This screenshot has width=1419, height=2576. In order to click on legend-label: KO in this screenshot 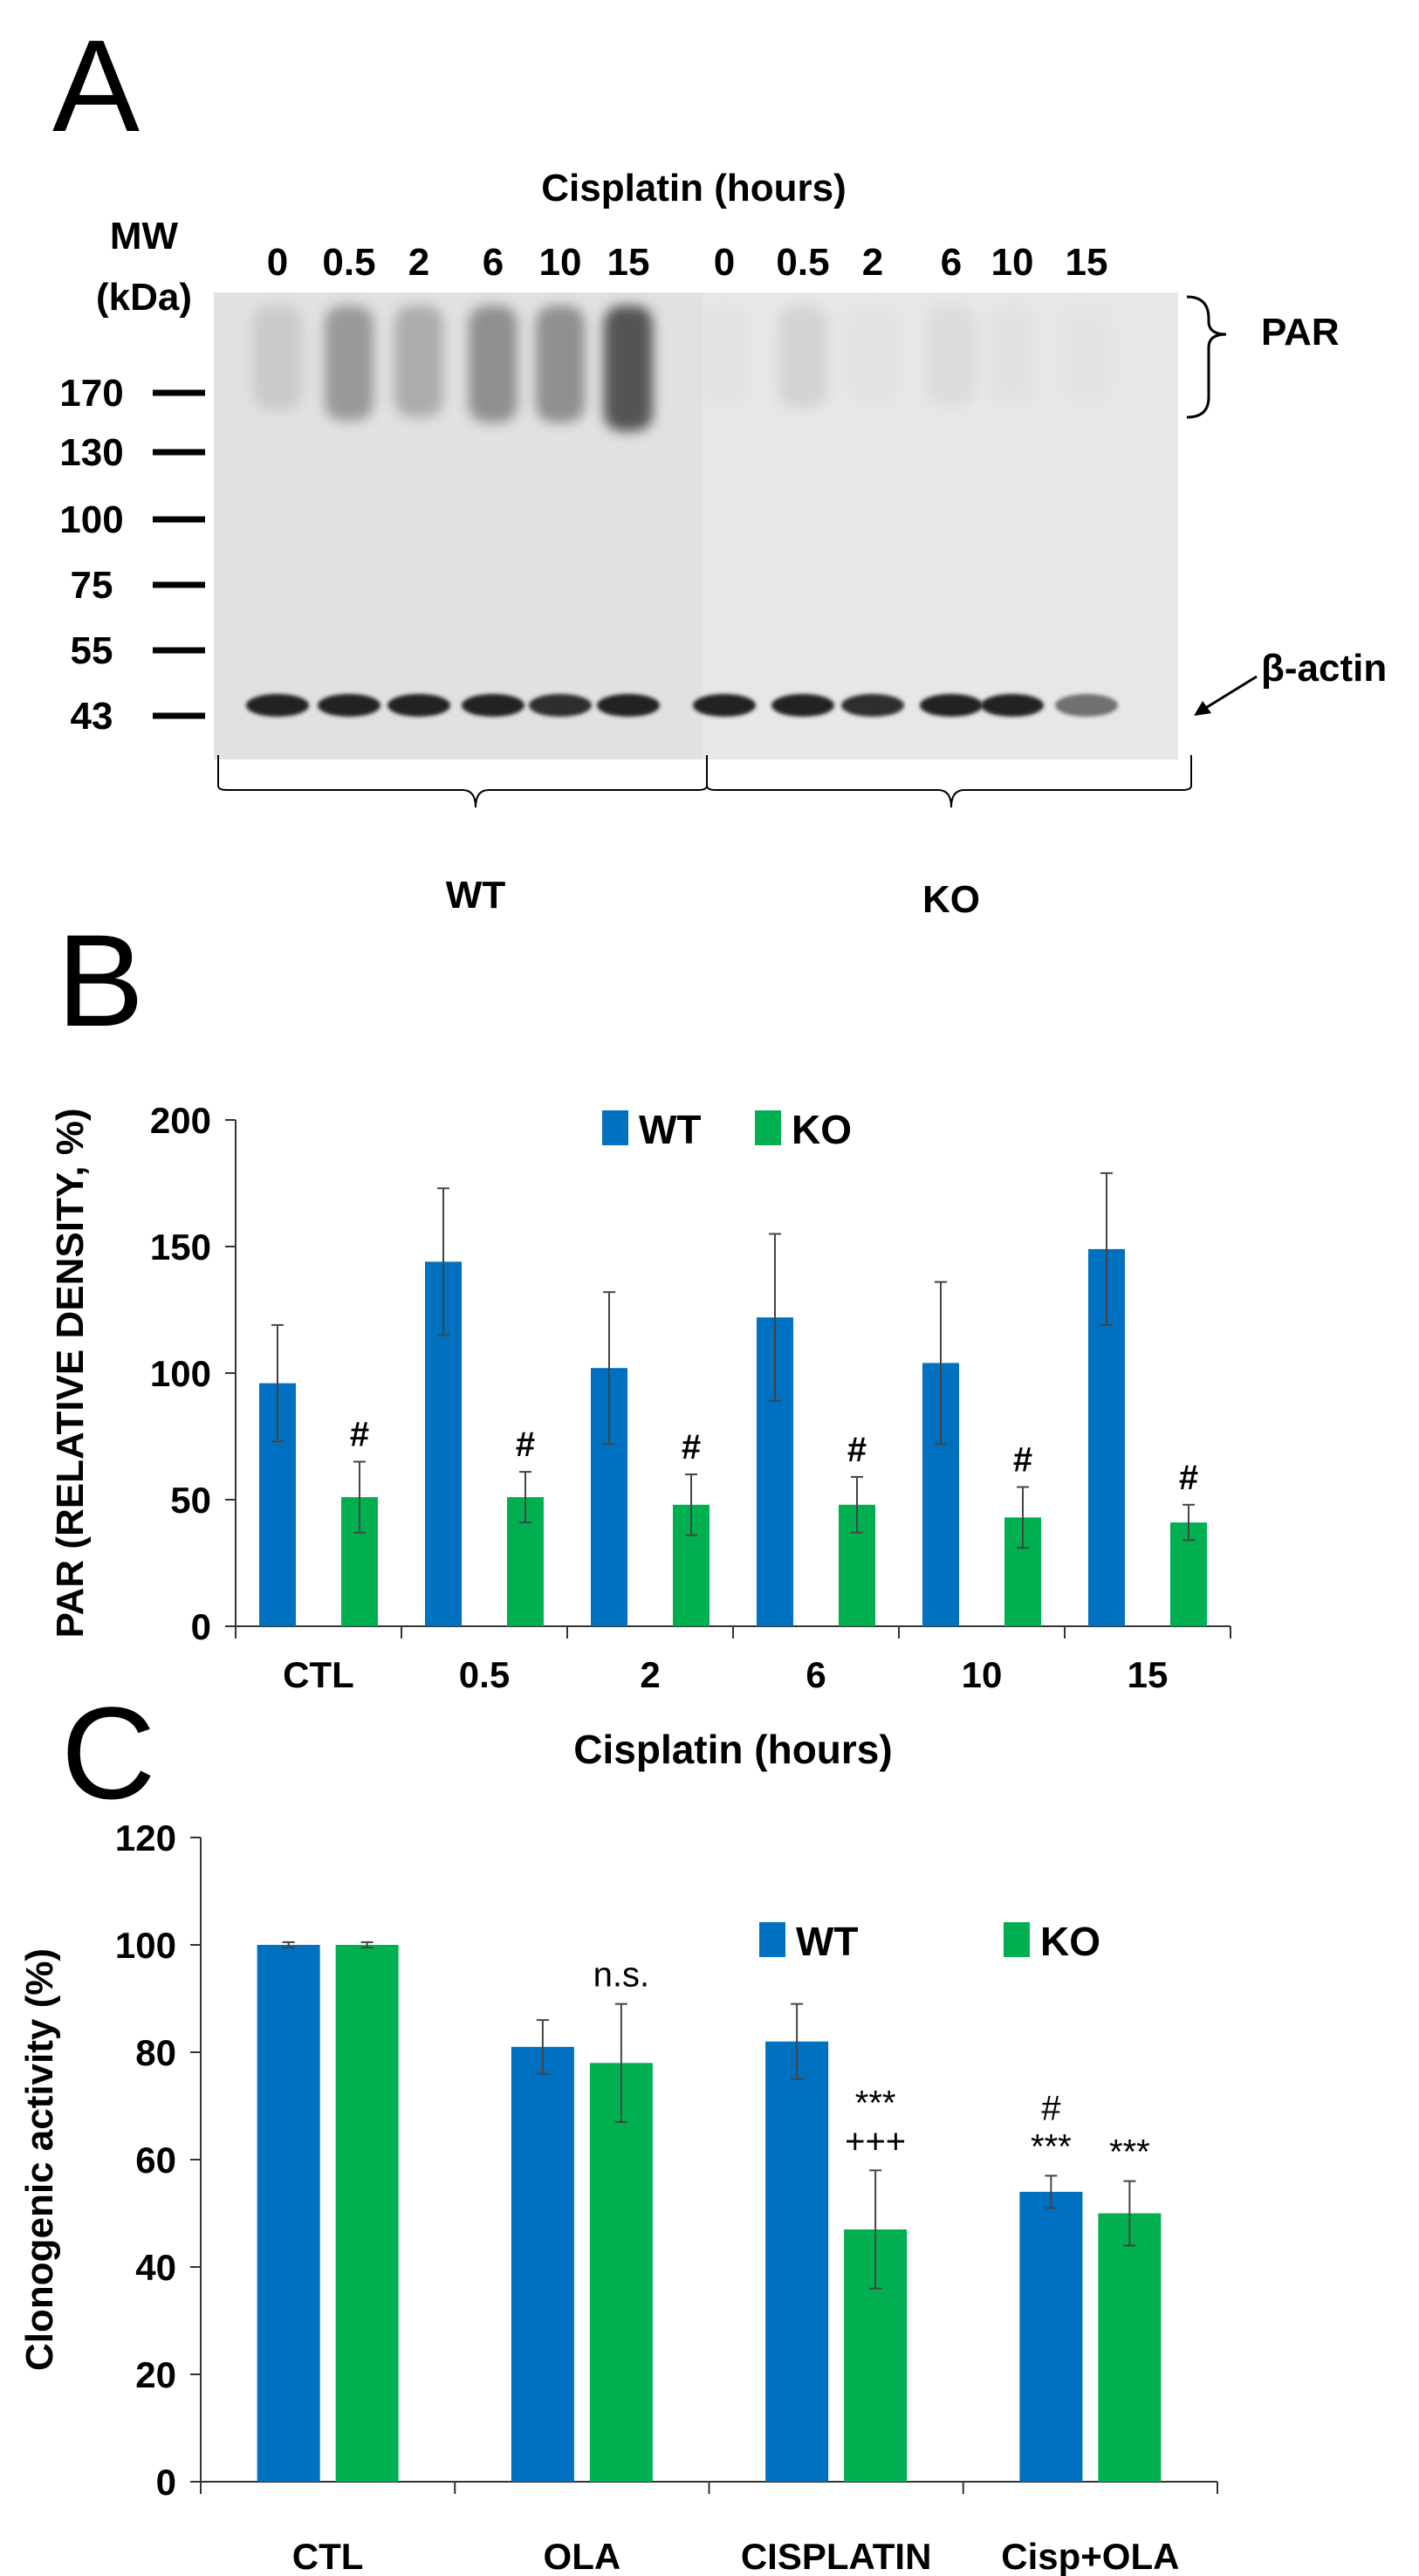, I will do `click(822, 1129)`.